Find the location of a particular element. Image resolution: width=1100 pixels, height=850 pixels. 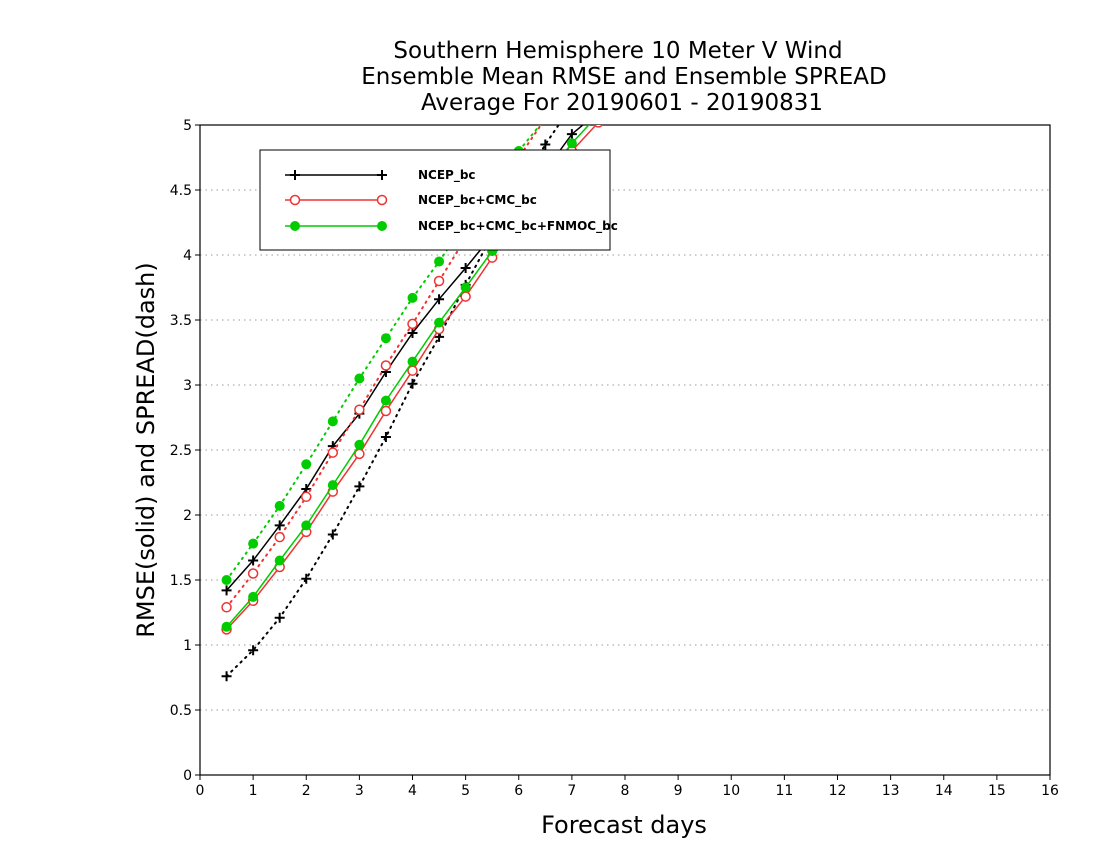

y-tick-label: 5 is located at coordinates (187, 126).